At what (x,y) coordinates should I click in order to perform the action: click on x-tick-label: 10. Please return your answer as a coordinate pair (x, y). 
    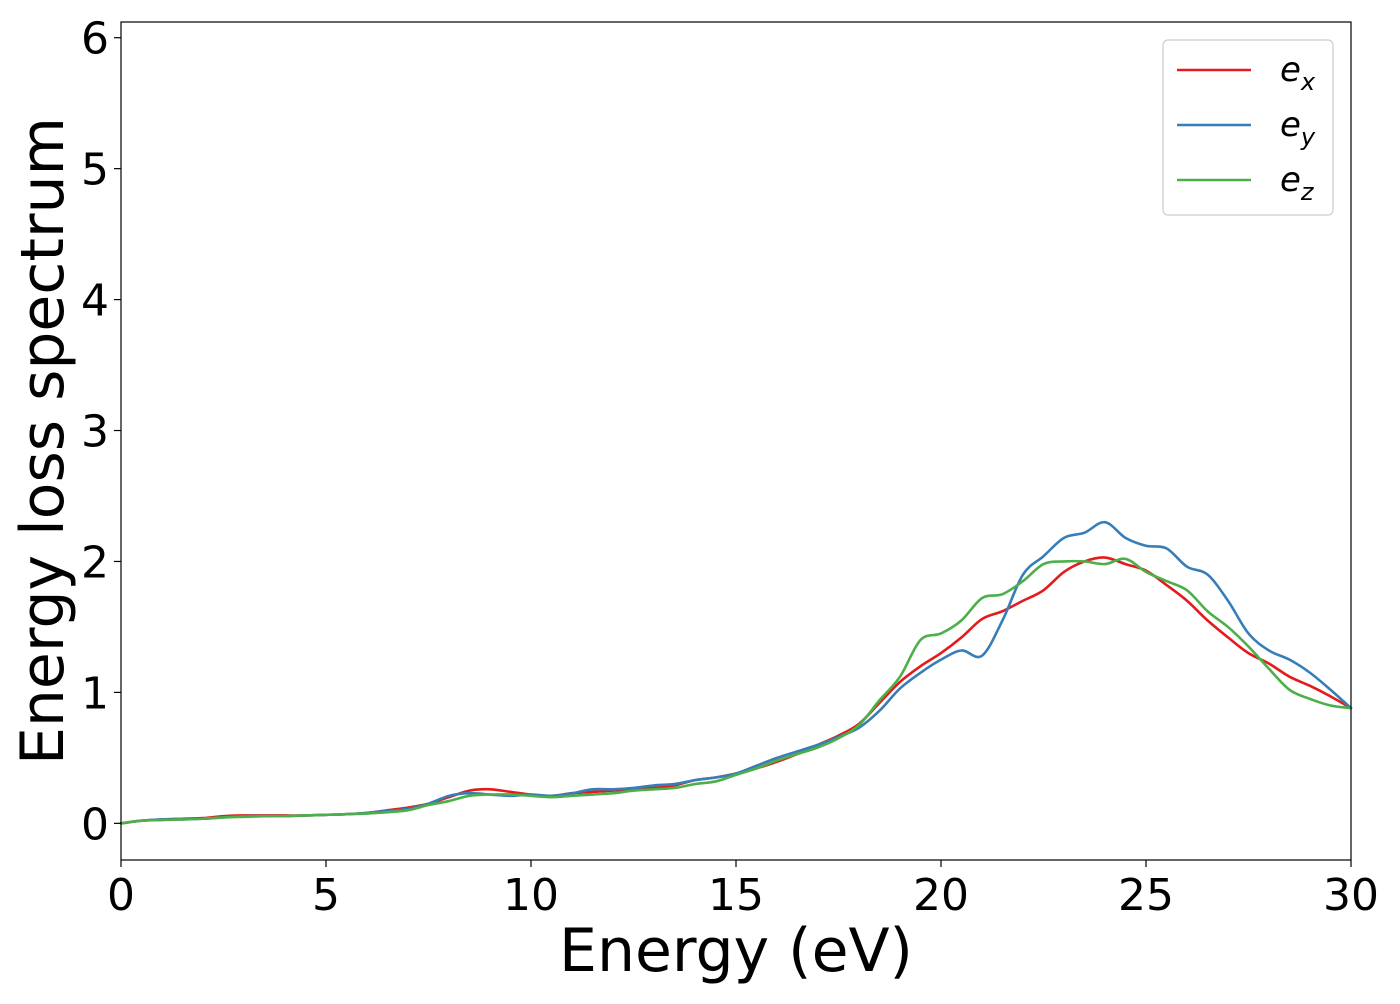
    Looking at the image, I should click on (531, 895).